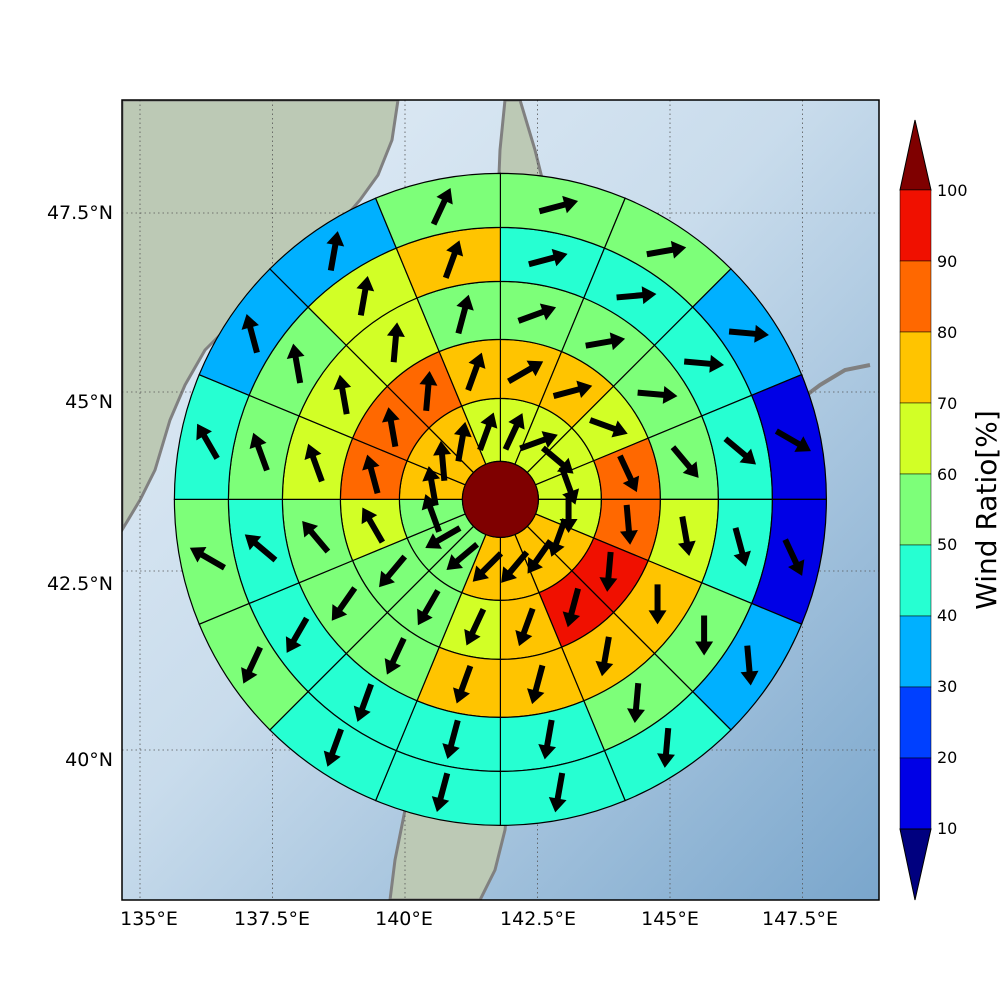 The height and width of the screenshot is (1000, 1000). I want to click on wind-arrow-r1-s5, so click(608, 571).